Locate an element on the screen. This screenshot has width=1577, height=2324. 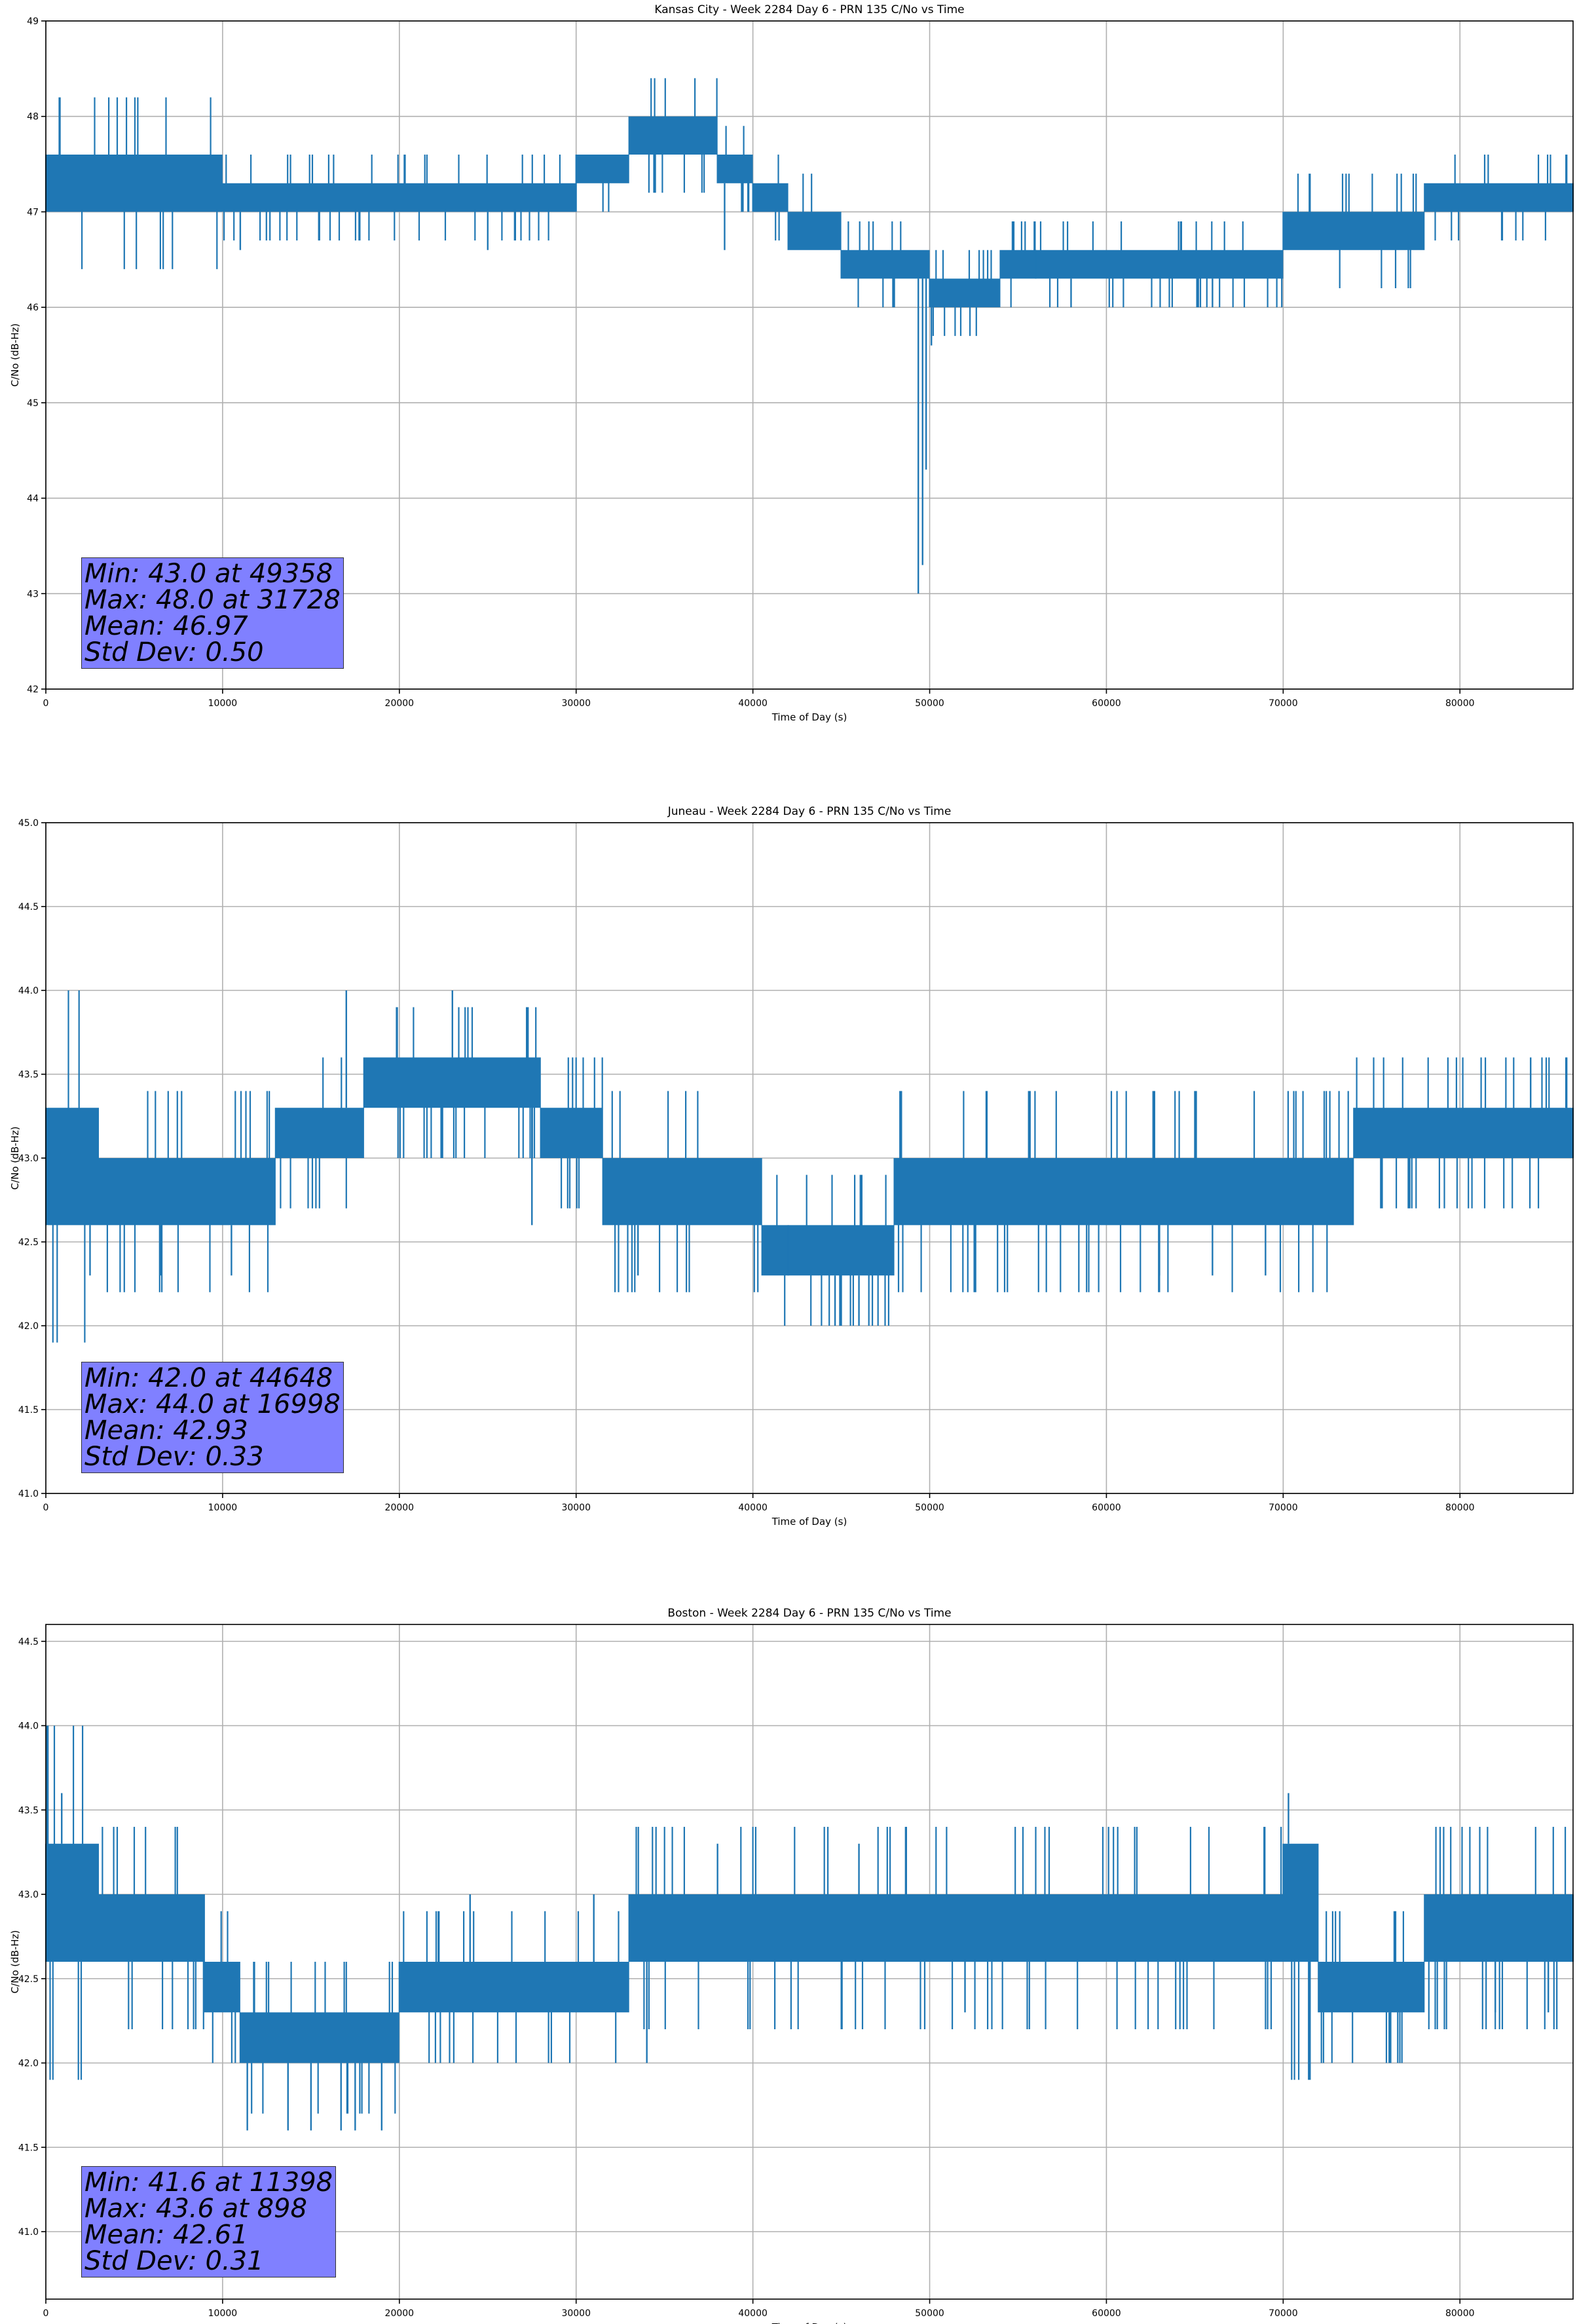
stat-min: Min: 41.6 at 11398 is located at coordinates (208, 2182).